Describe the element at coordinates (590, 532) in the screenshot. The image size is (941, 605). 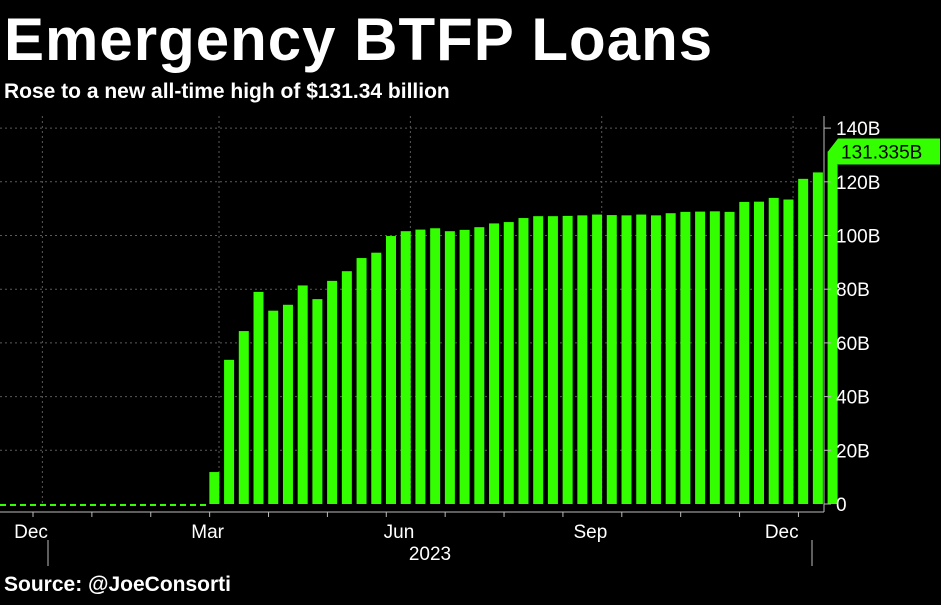
I see `x-tick-label: Sep` at that location.